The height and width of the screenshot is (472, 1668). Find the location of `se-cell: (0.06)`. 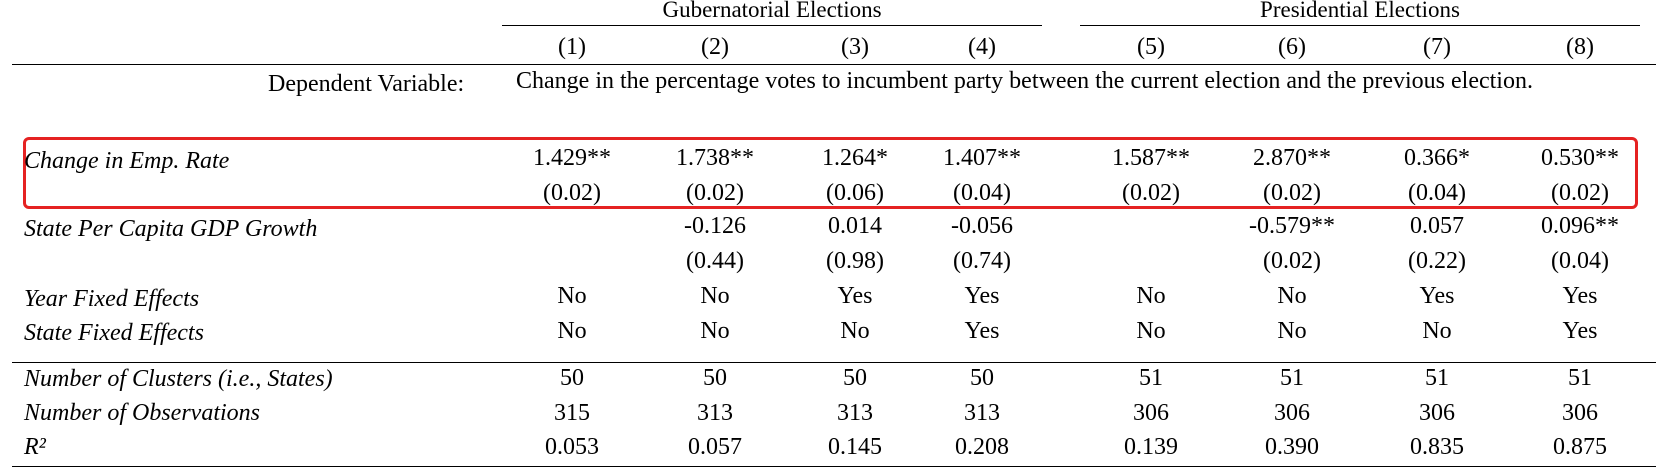

se-cell: (0.06) is located at coordinates (855, 193).